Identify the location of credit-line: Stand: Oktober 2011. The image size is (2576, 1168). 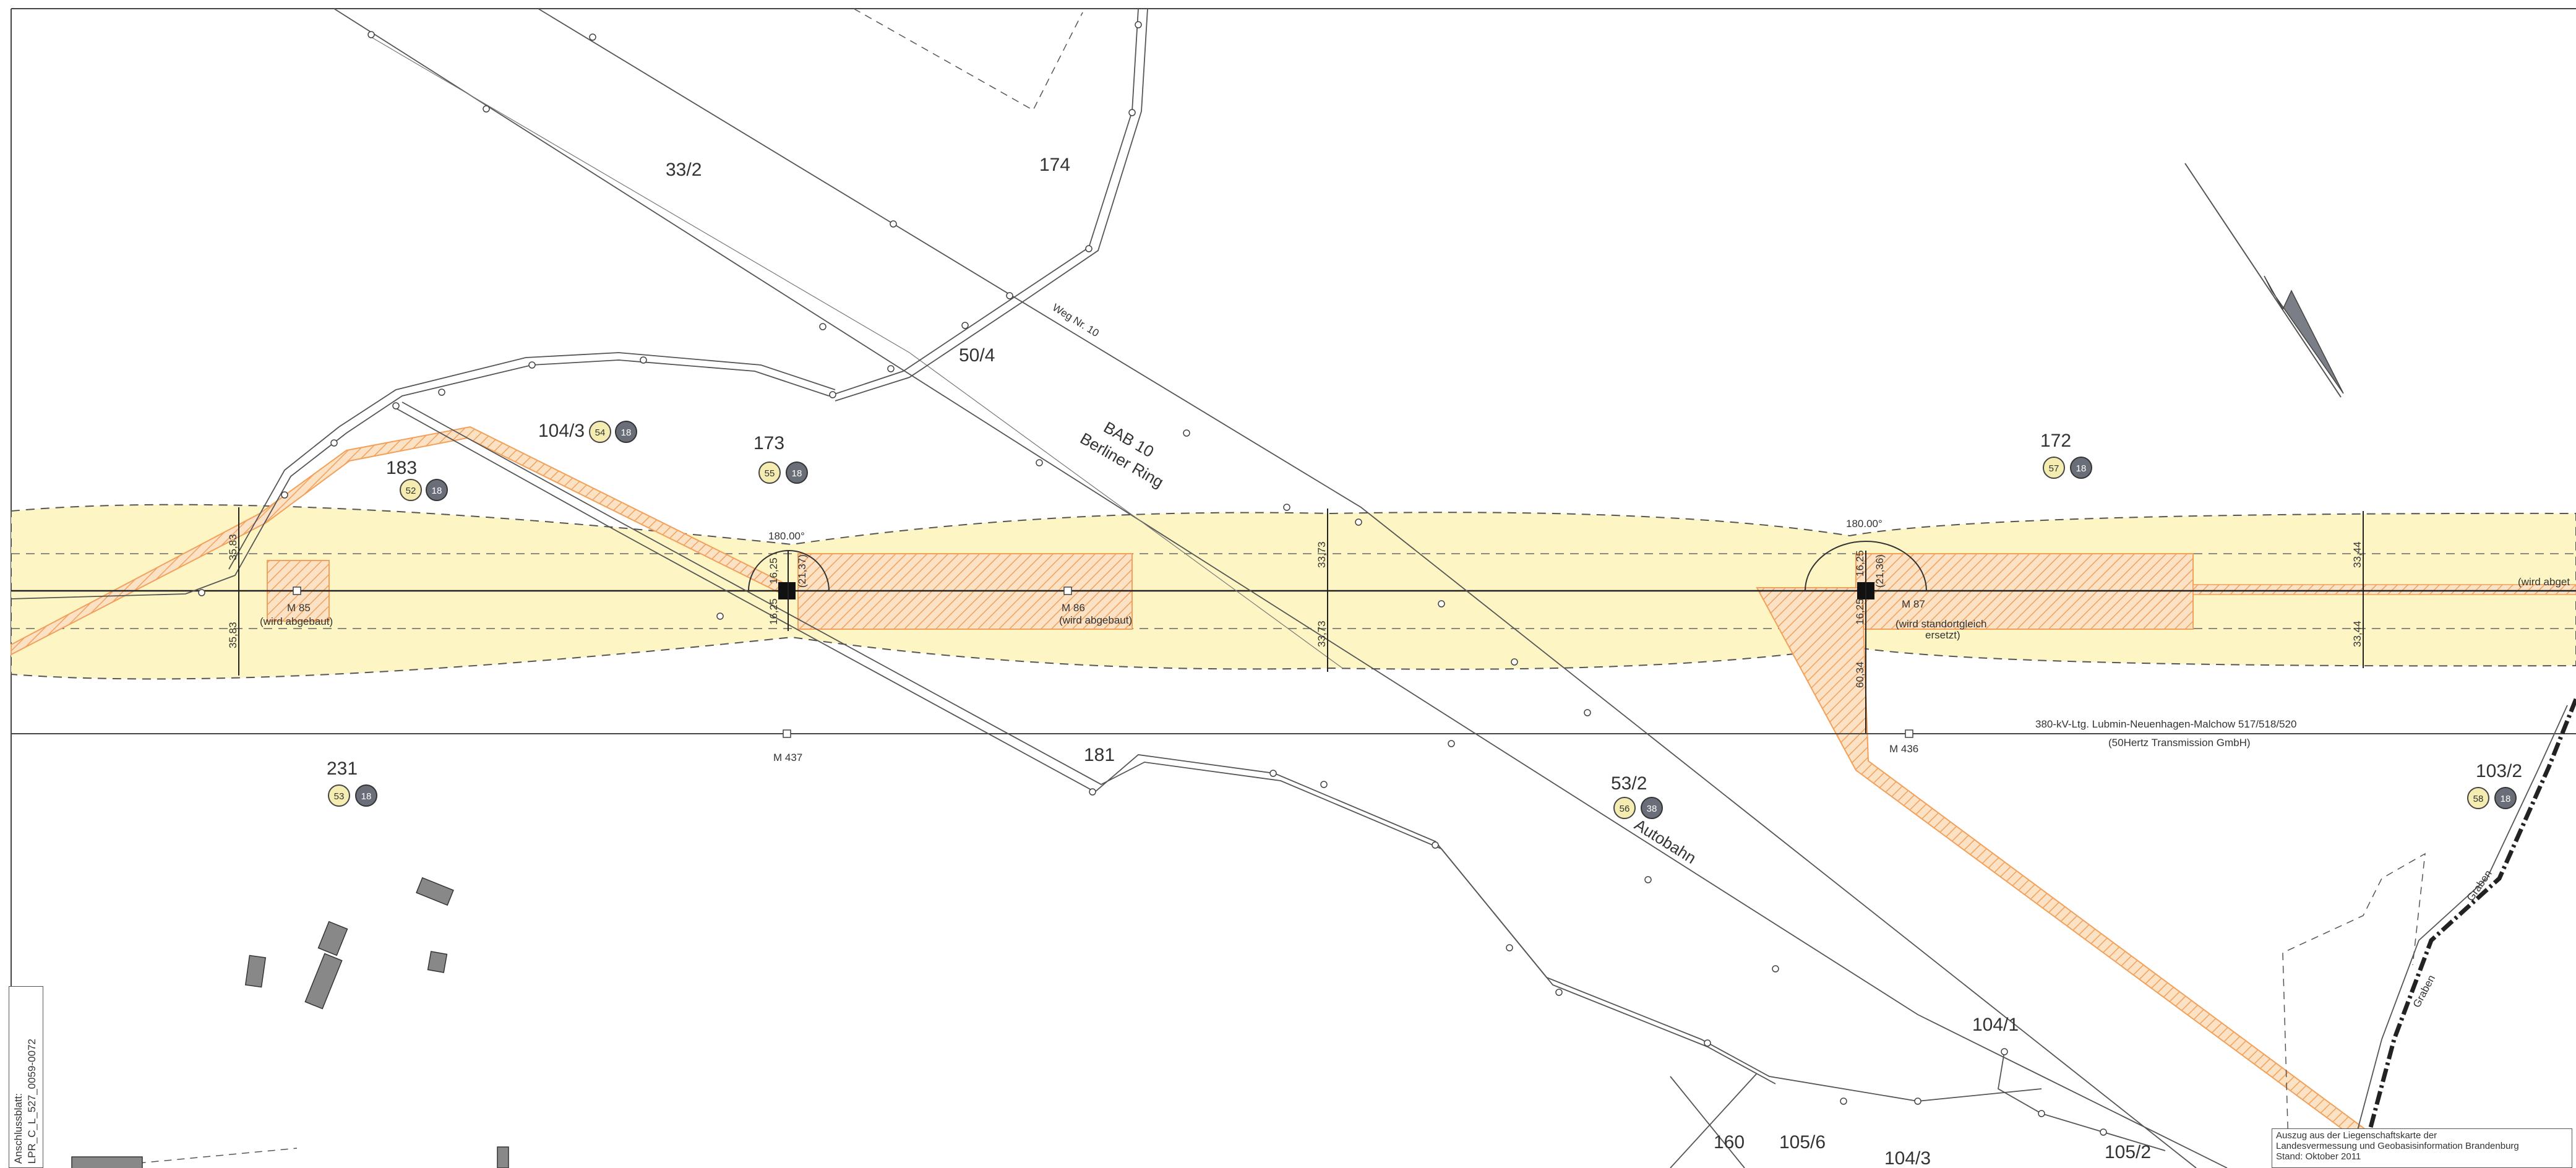
(2318, 1156).